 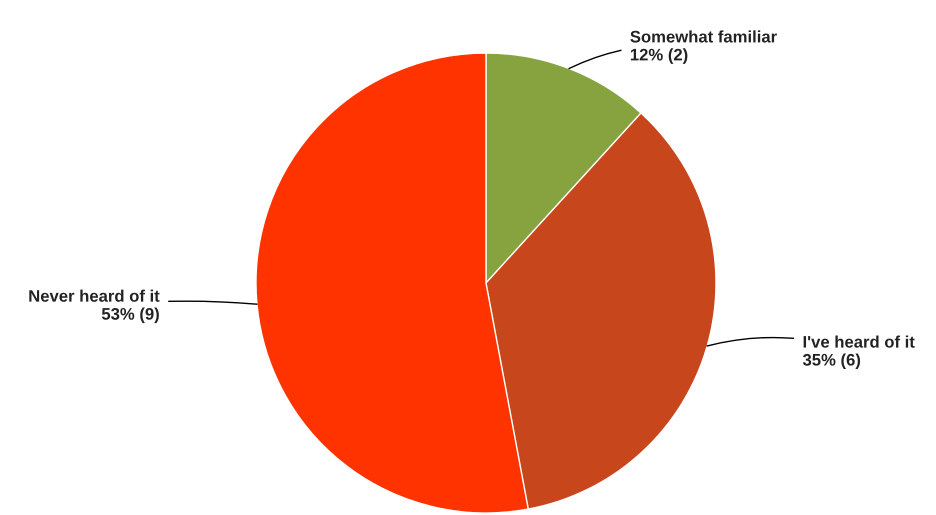 I want to click on slice-label: Never heard of it, so click(x=94, y=296).